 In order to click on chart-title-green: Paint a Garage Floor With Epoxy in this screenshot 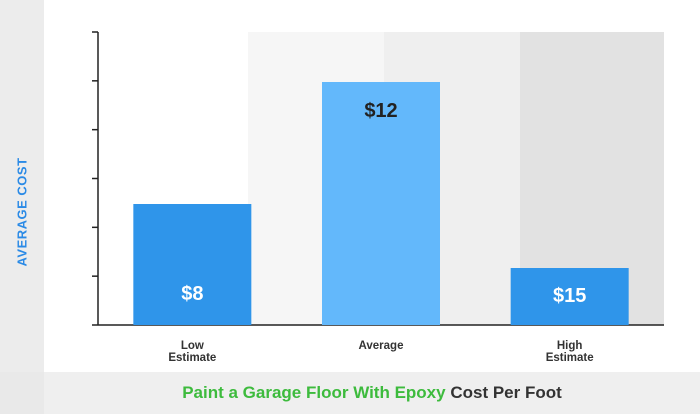, I will do `click(314, 392)`.